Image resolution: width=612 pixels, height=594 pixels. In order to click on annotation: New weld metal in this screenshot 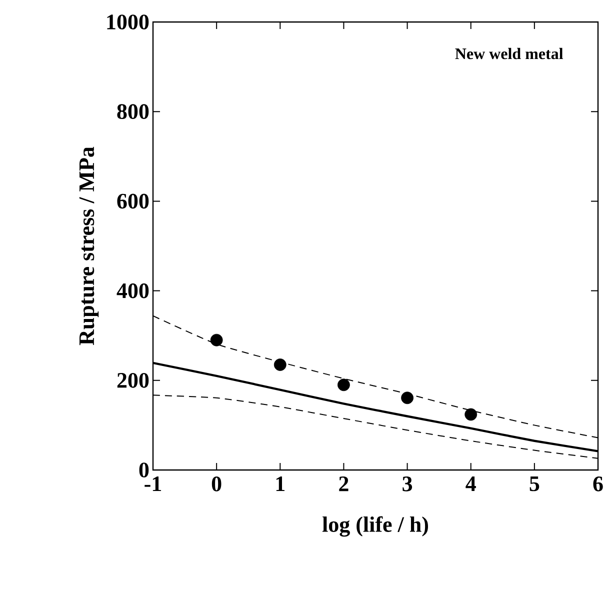, I will do `click(509, 54)`.